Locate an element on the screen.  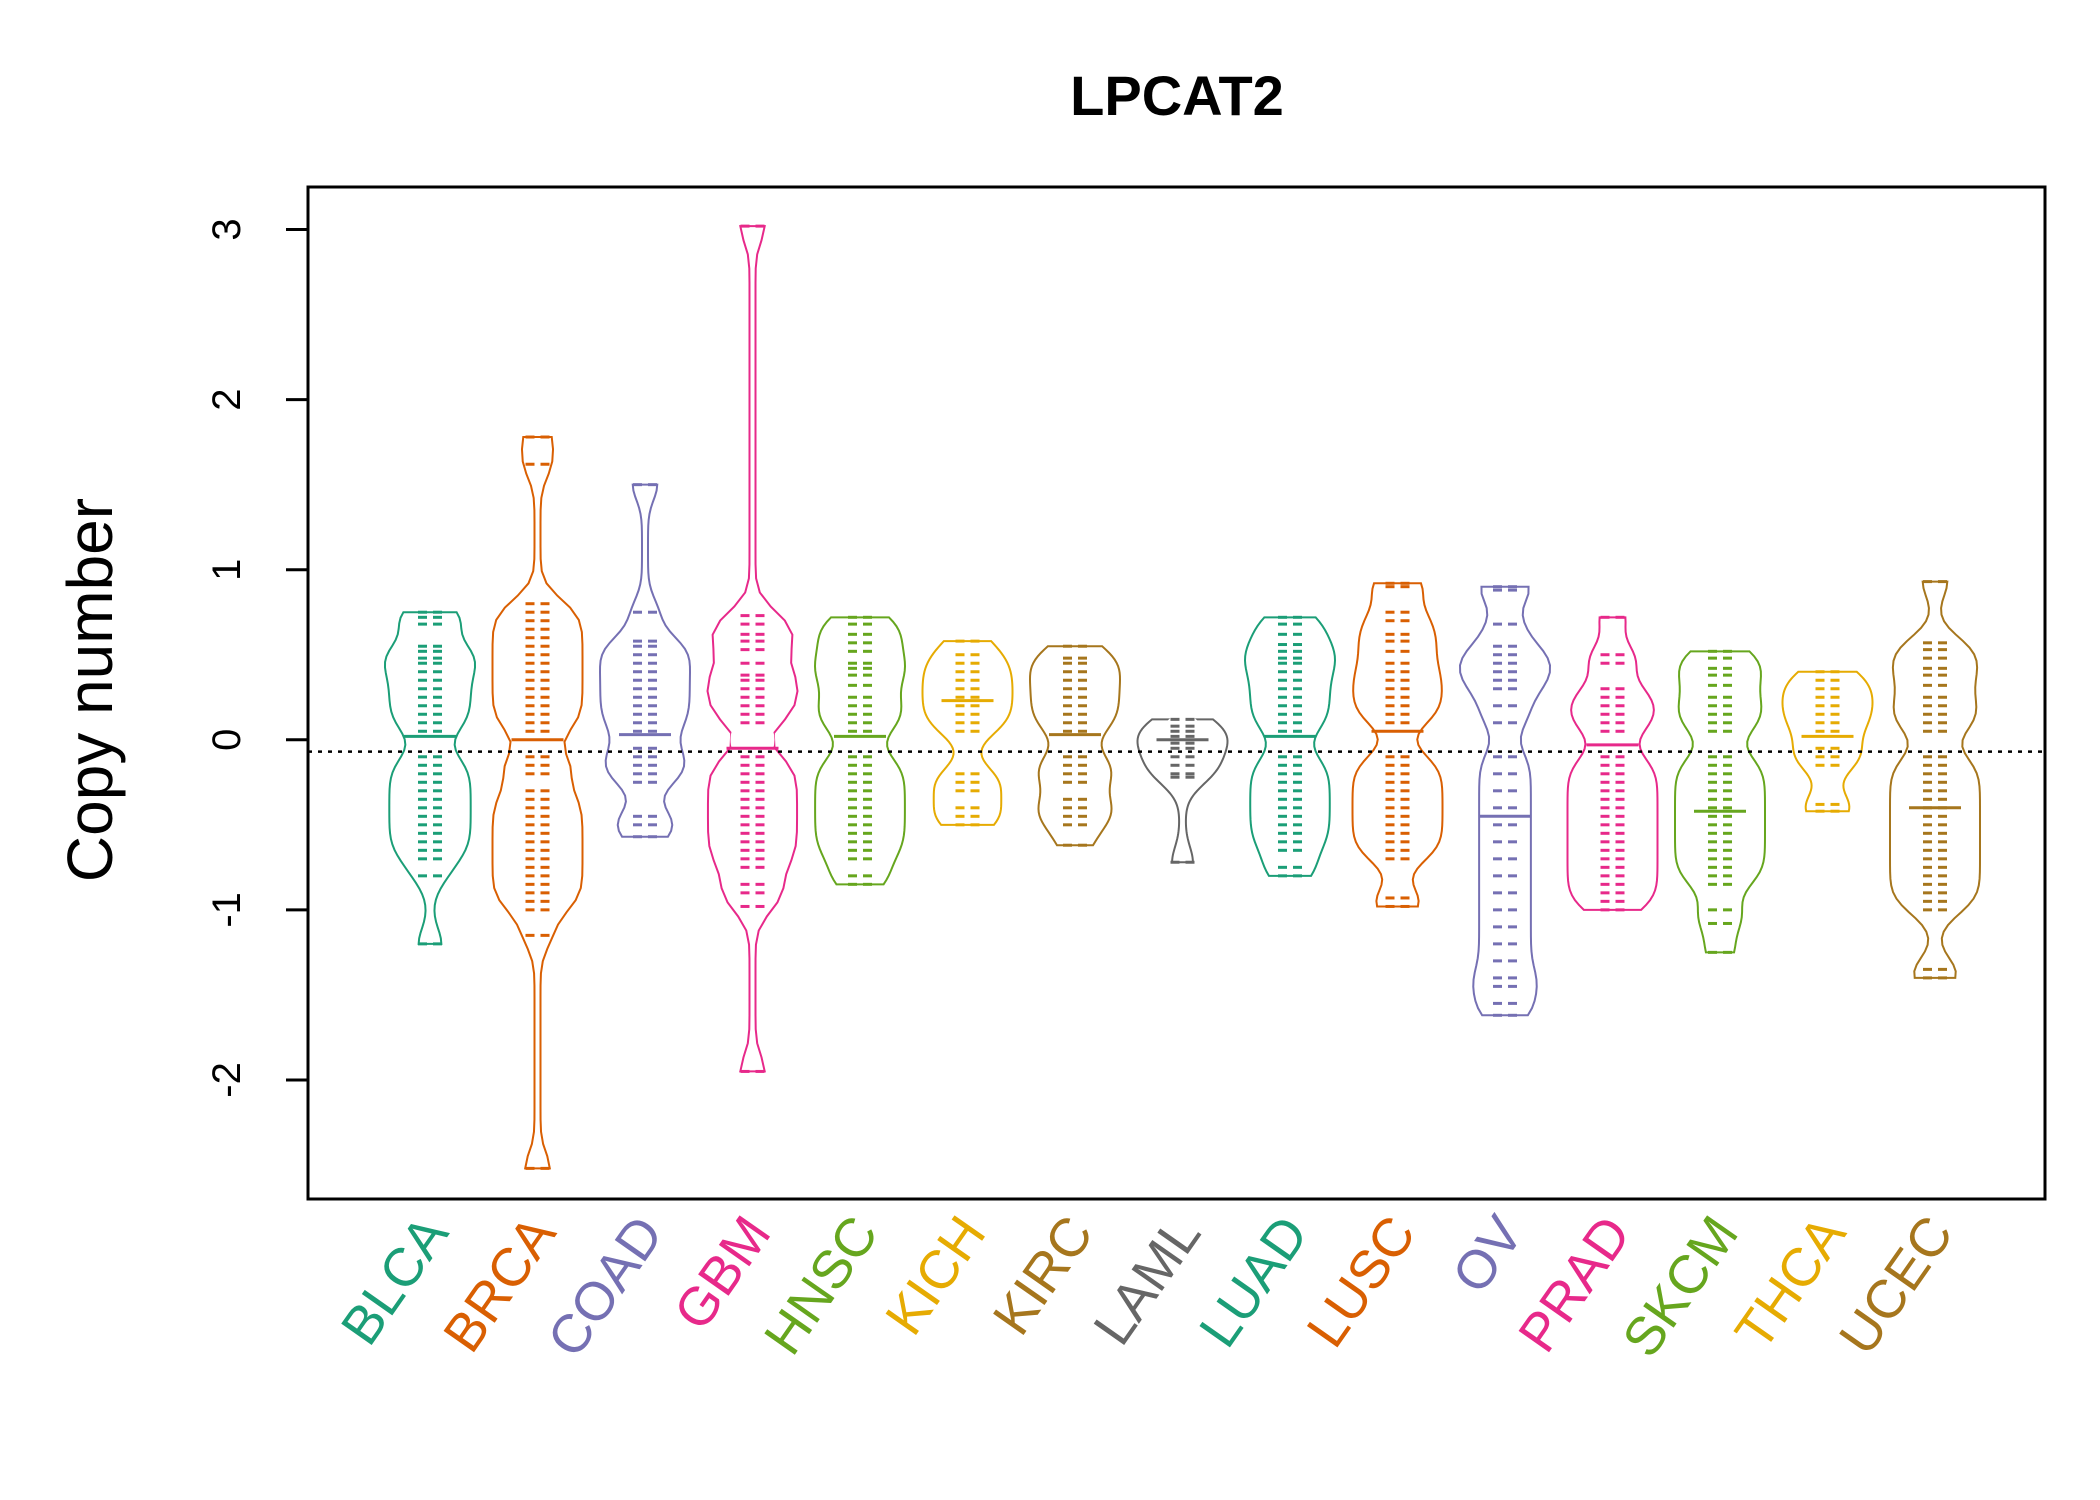
bean-blca is located at coordinates (430, 778).